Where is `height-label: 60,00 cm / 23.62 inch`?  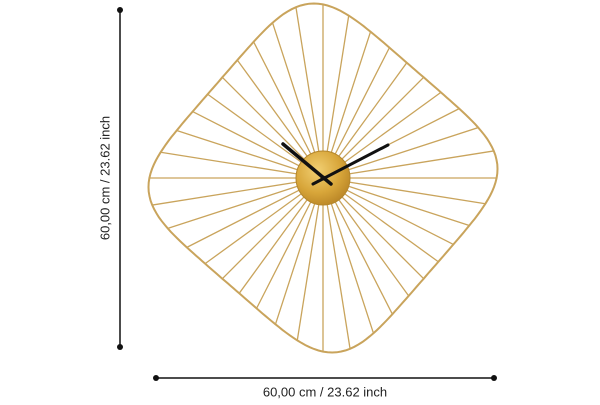 height-label: 60,00 cm / 23.62 inch is located at coordinates (104, 178).